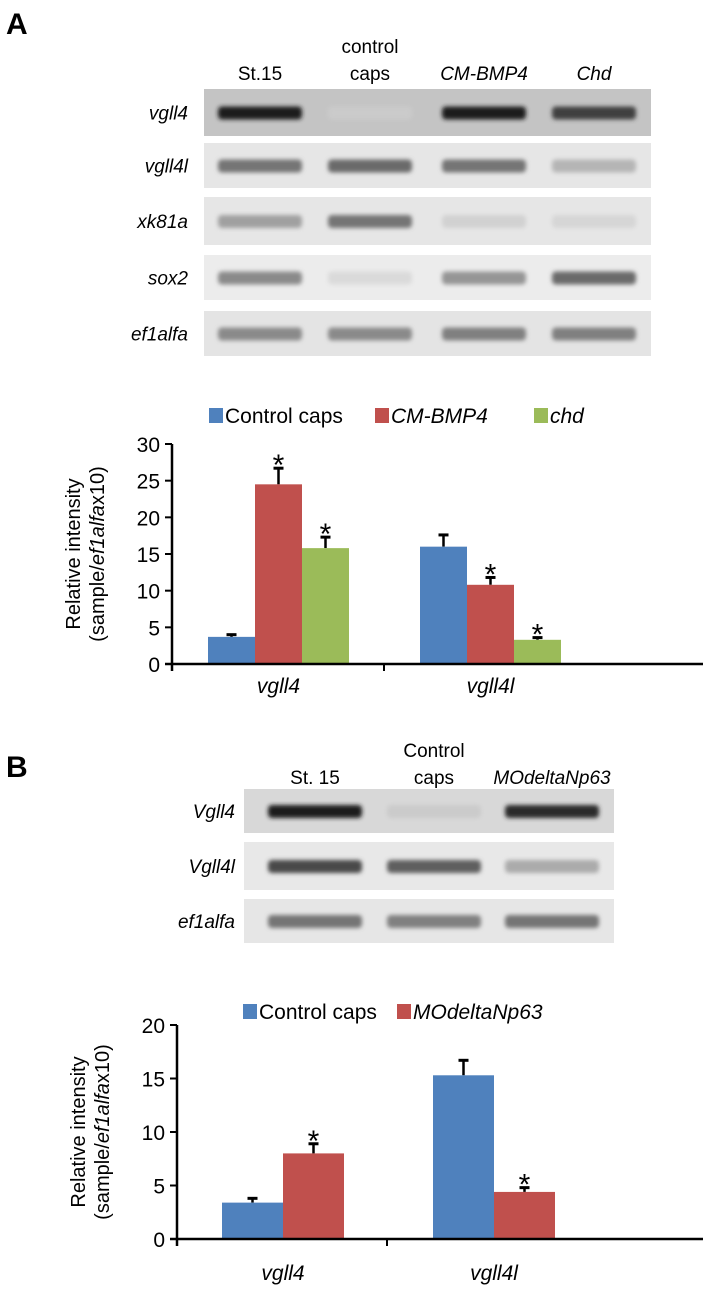 The height and width of the screenshot is (1289, 713). Describe the element at coordinates (433, 751) in the screenshot. I see `lane-label: Control` at that location.